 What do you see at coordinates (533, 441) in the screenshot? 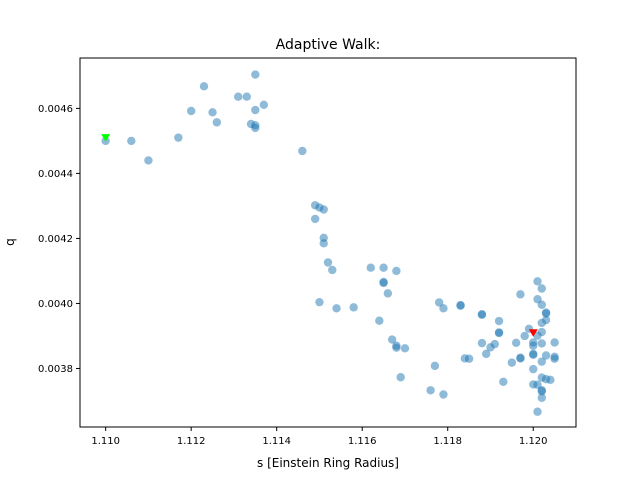
I see `x-tick-label: 1.120` at bounding box center [533, 441].